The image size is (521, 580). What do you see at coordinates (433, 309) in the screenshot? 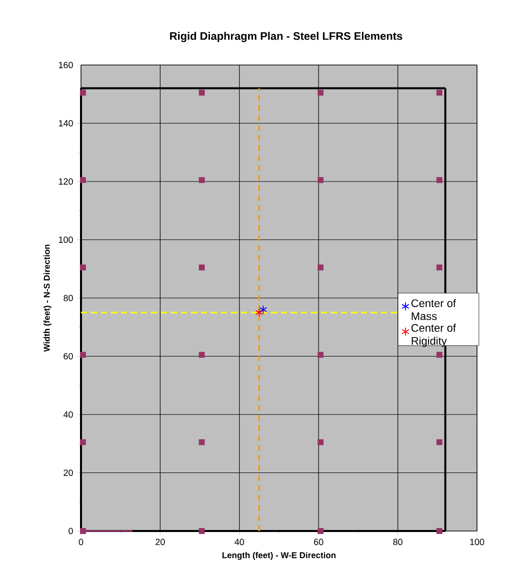
I see `legend-label: Center of Mass` at bounding box center [433, 309].